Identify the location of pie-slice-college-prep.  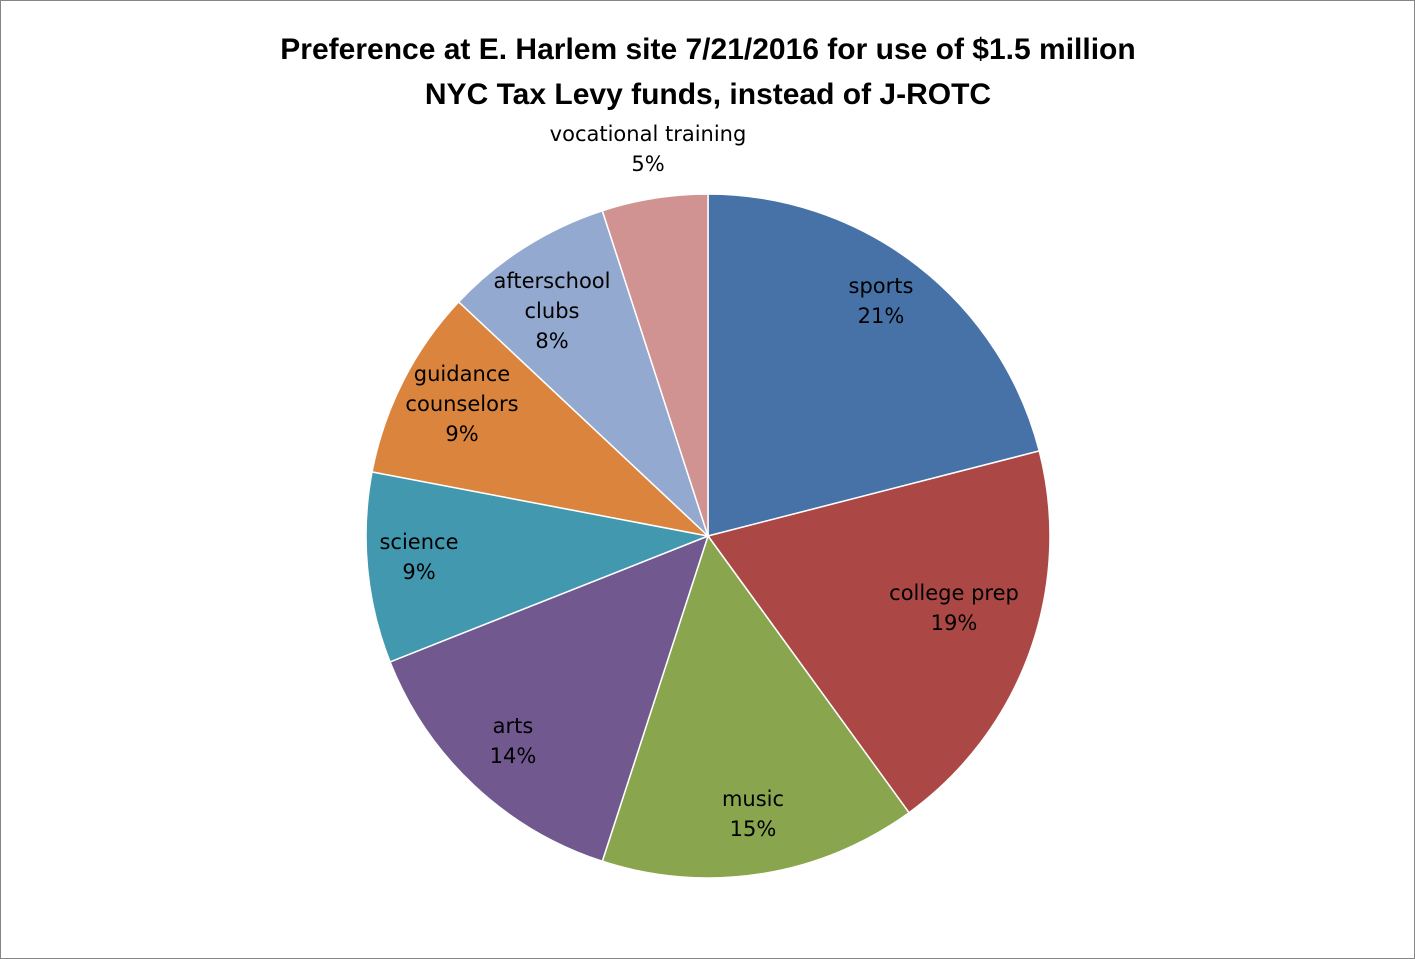
(878, 632).